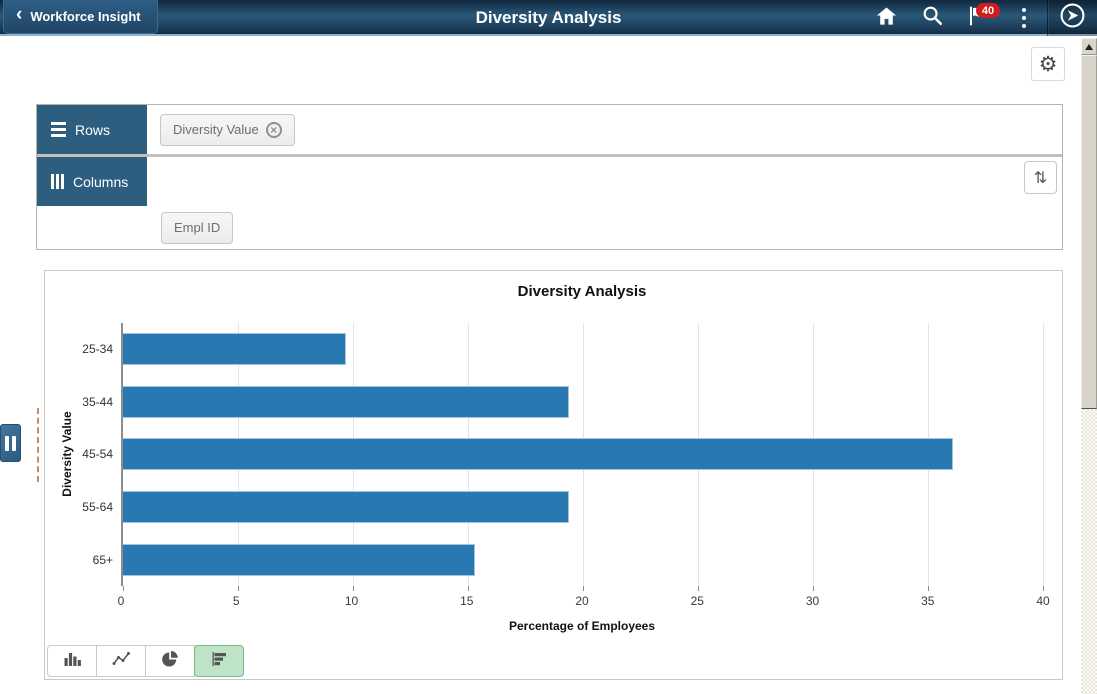  I want to click on sort-button: ⇅, so click(1040, 177).